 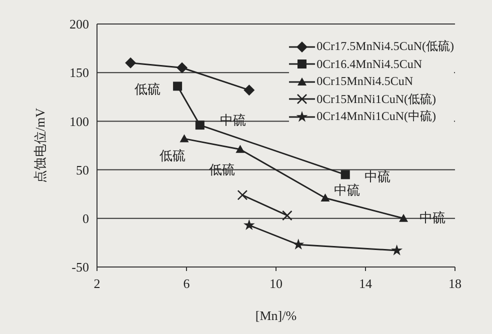 I want to click on x-tick-label: 2, so click(x=97, y=284).